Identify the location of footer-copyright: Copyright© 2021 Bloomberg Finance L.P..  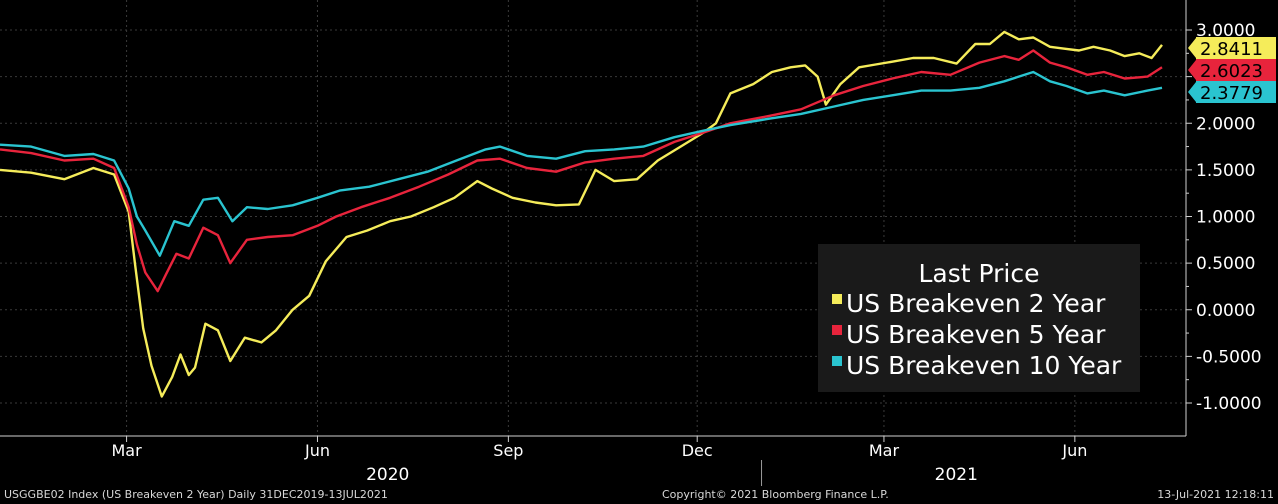
(775, 494).